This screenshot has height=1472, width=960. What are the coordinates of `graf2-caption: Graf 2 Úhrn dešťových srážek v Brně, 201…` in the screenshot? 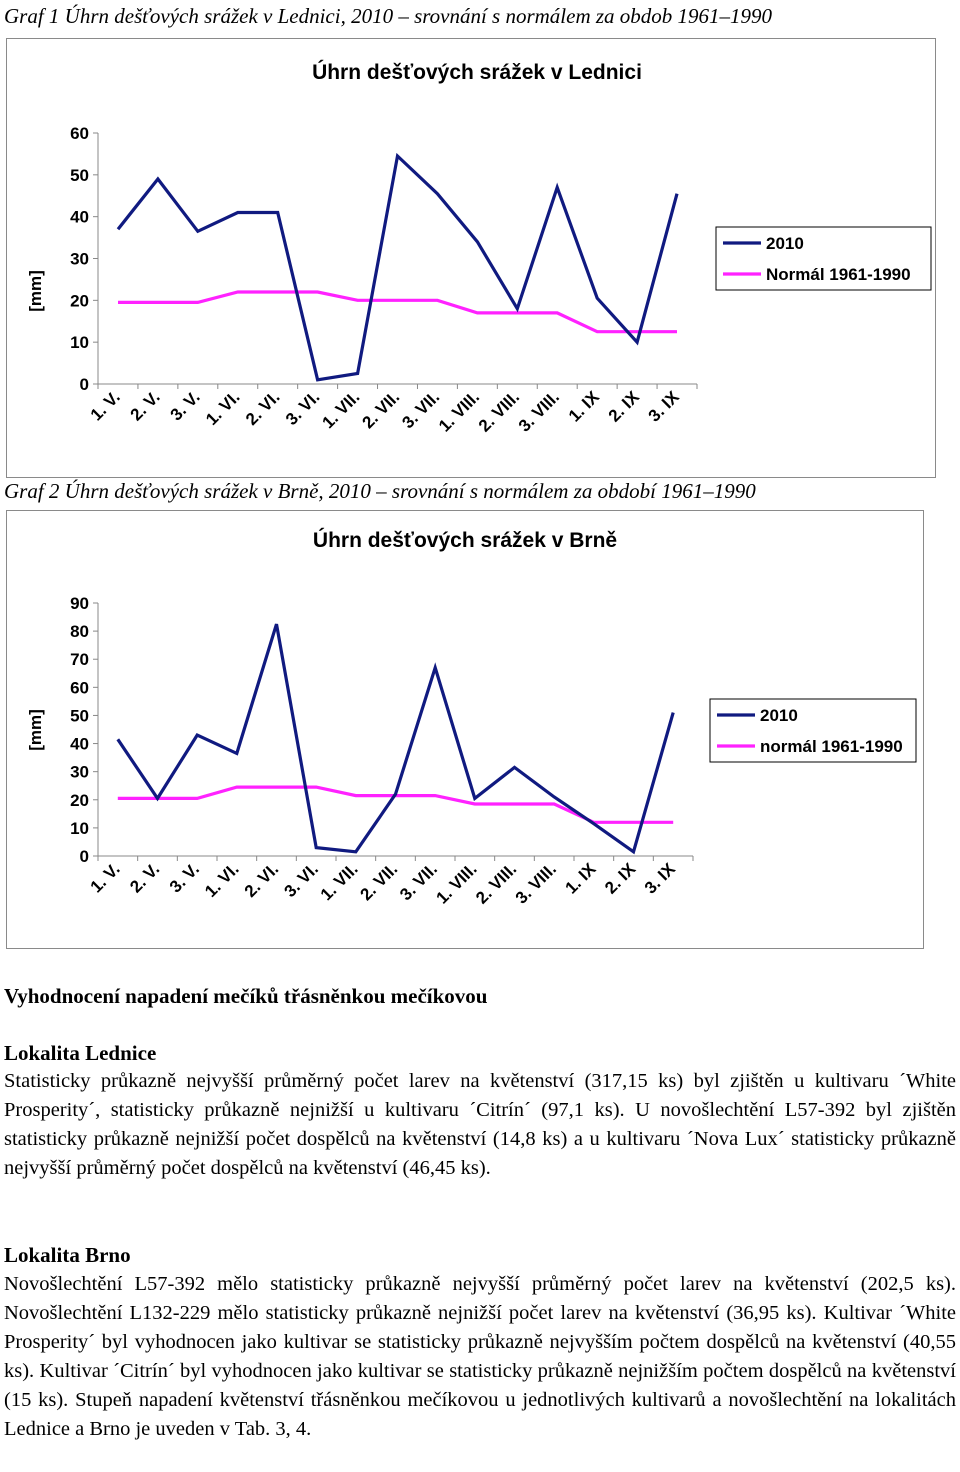 It's located at (380, 491).